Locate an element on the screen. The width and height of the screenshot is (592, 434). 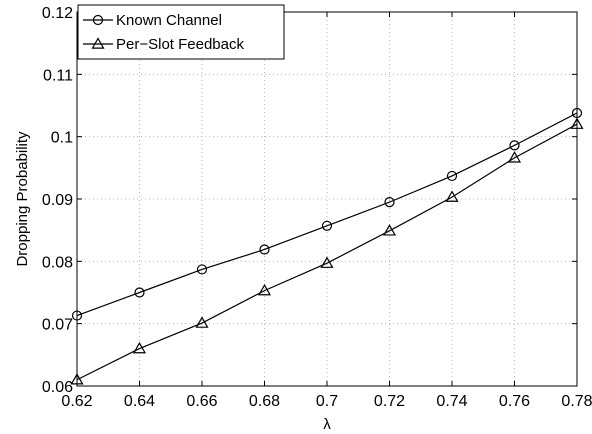
x-tick-label: 0.7 is located at coordinates (327, 401).